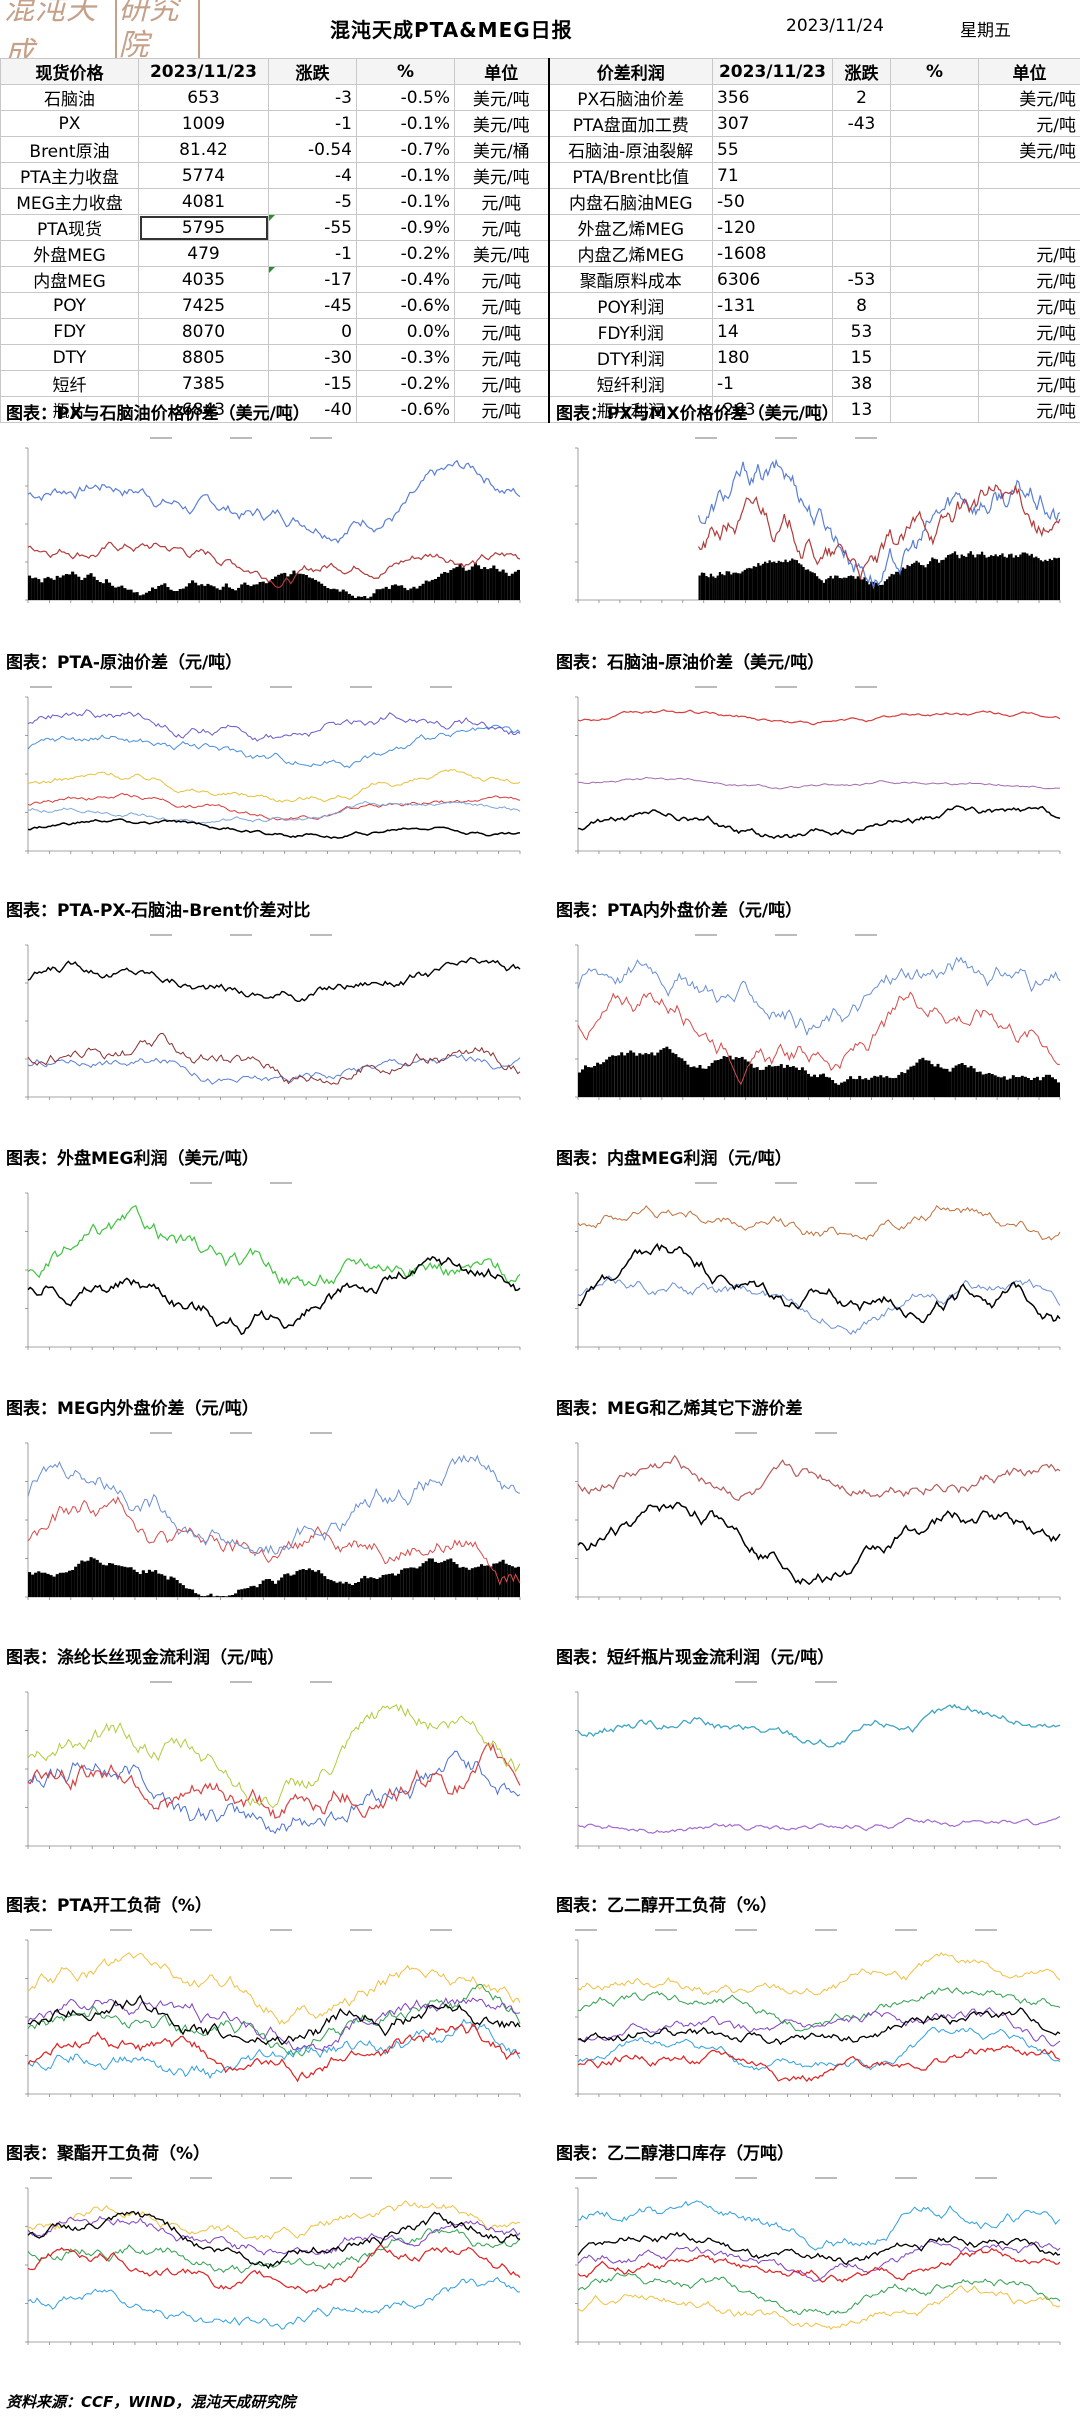 This screenshot has height=2417, width=1080. I want to click on spot-change: -30, so click(312, 357).